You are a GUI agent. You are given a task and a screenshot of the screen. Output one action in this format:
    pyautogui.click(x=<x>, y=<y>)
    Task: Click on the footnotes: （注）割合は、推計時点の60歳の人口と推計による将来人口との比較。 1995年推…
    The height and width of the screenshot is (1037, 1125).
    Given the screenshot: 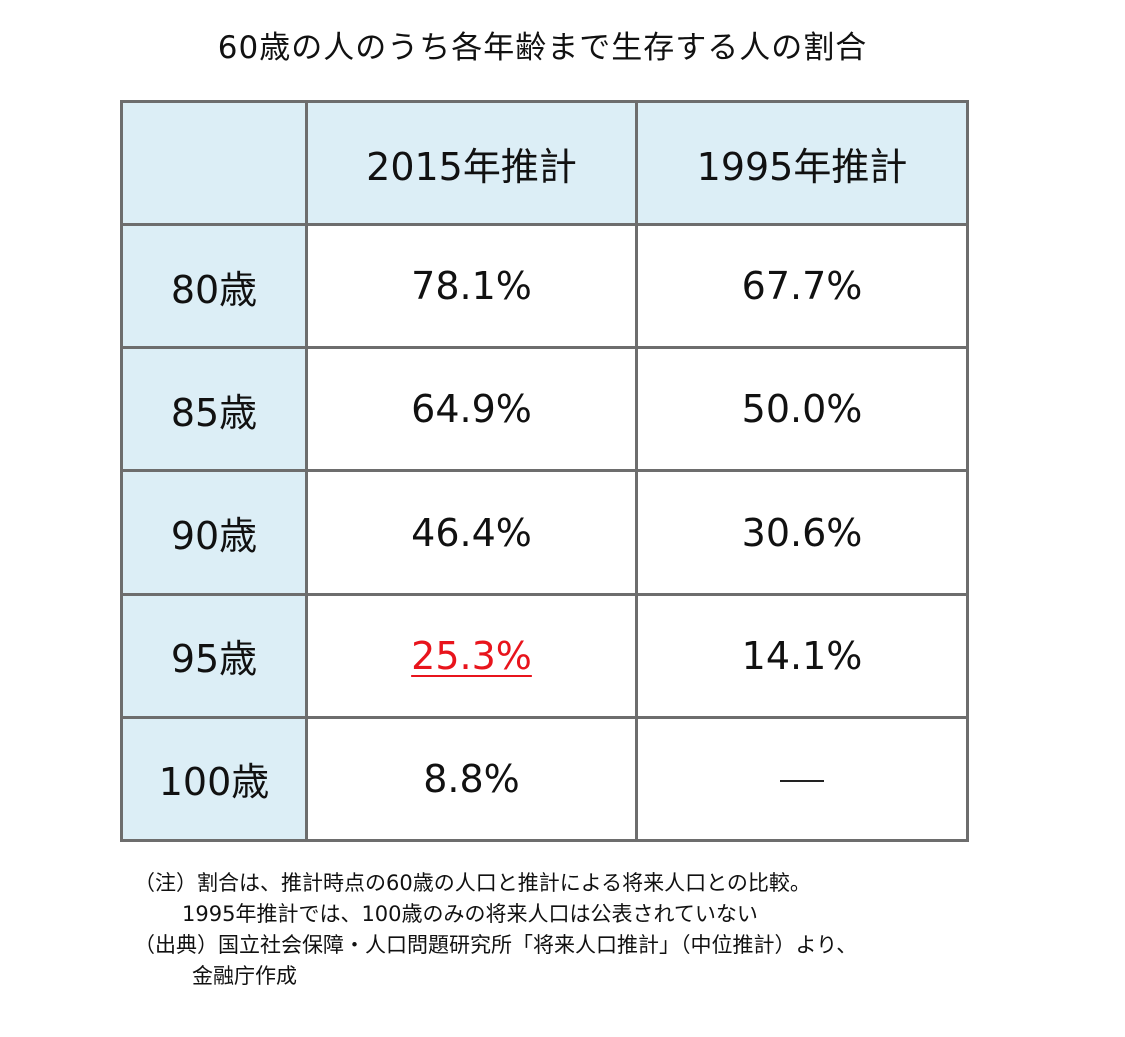 What is the action you would take?
    pyautogui.click(x=495, y=930)
    